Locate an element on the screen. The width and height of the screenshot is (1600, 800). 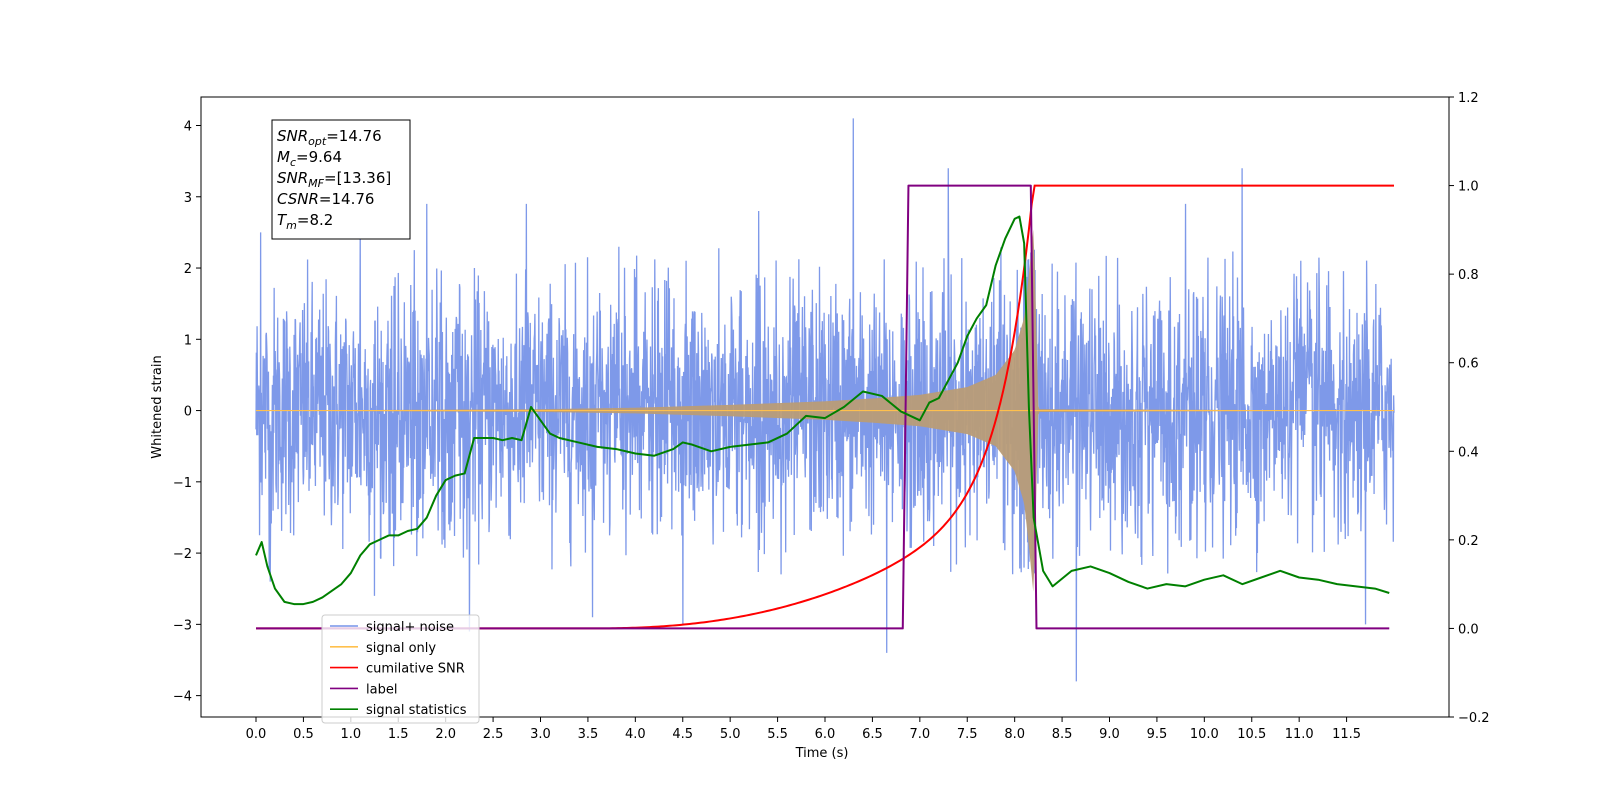
x-tick-label: 6.5 is located at coordinates (872, 734).